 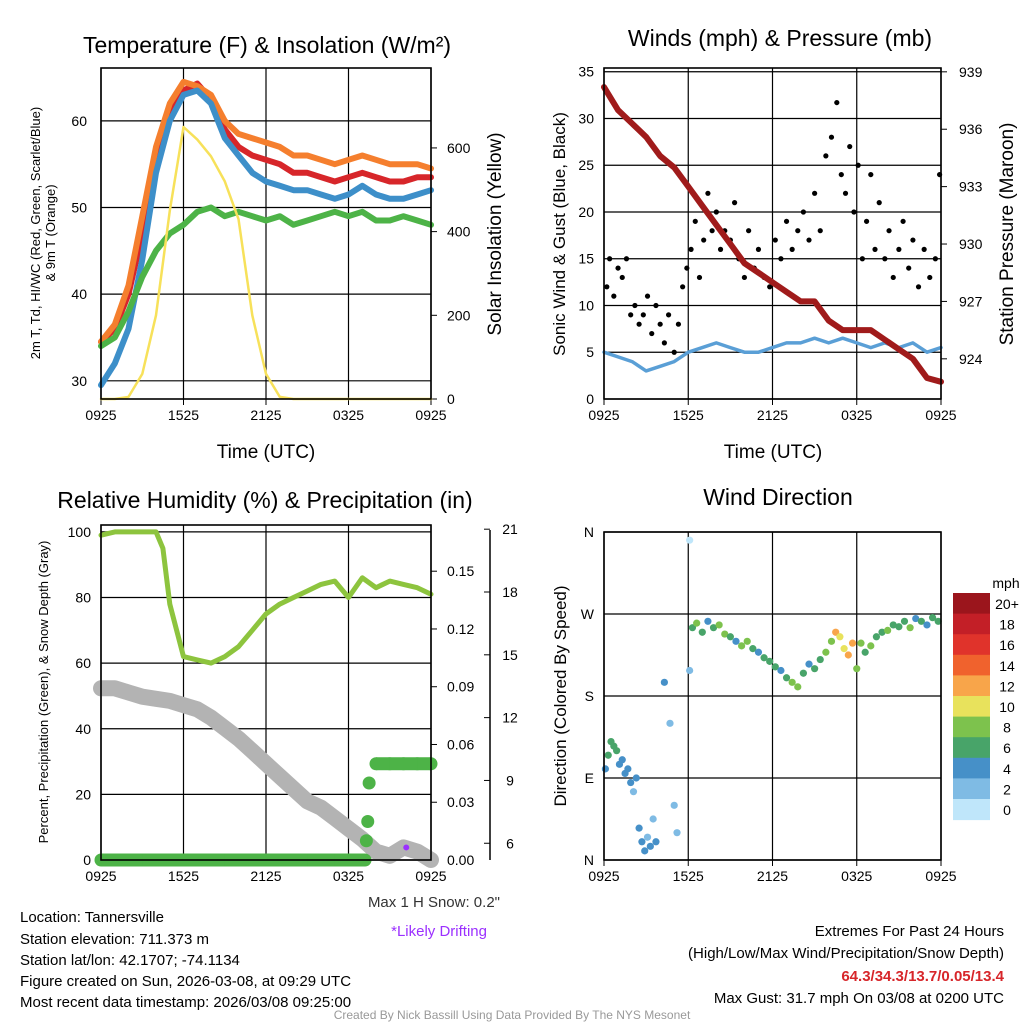 What do you see at coordinates (510, 780) in the screenshot?
I see `snow-depth-tick-label: 9` at bounding box center [510, 780].